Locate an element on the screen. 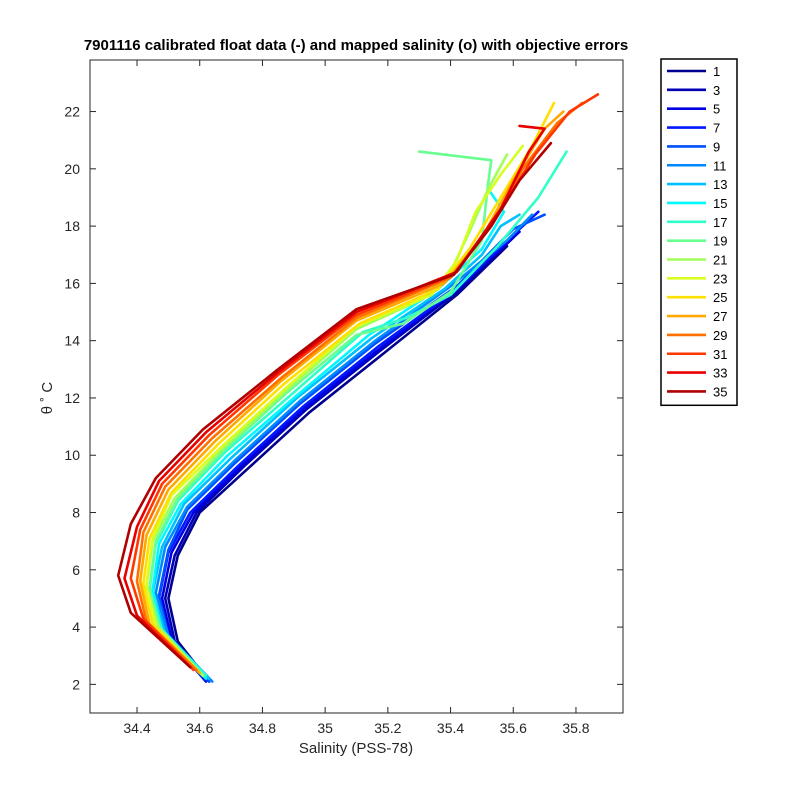  legend-label-1: 1 is located at coordinates (716, 71).